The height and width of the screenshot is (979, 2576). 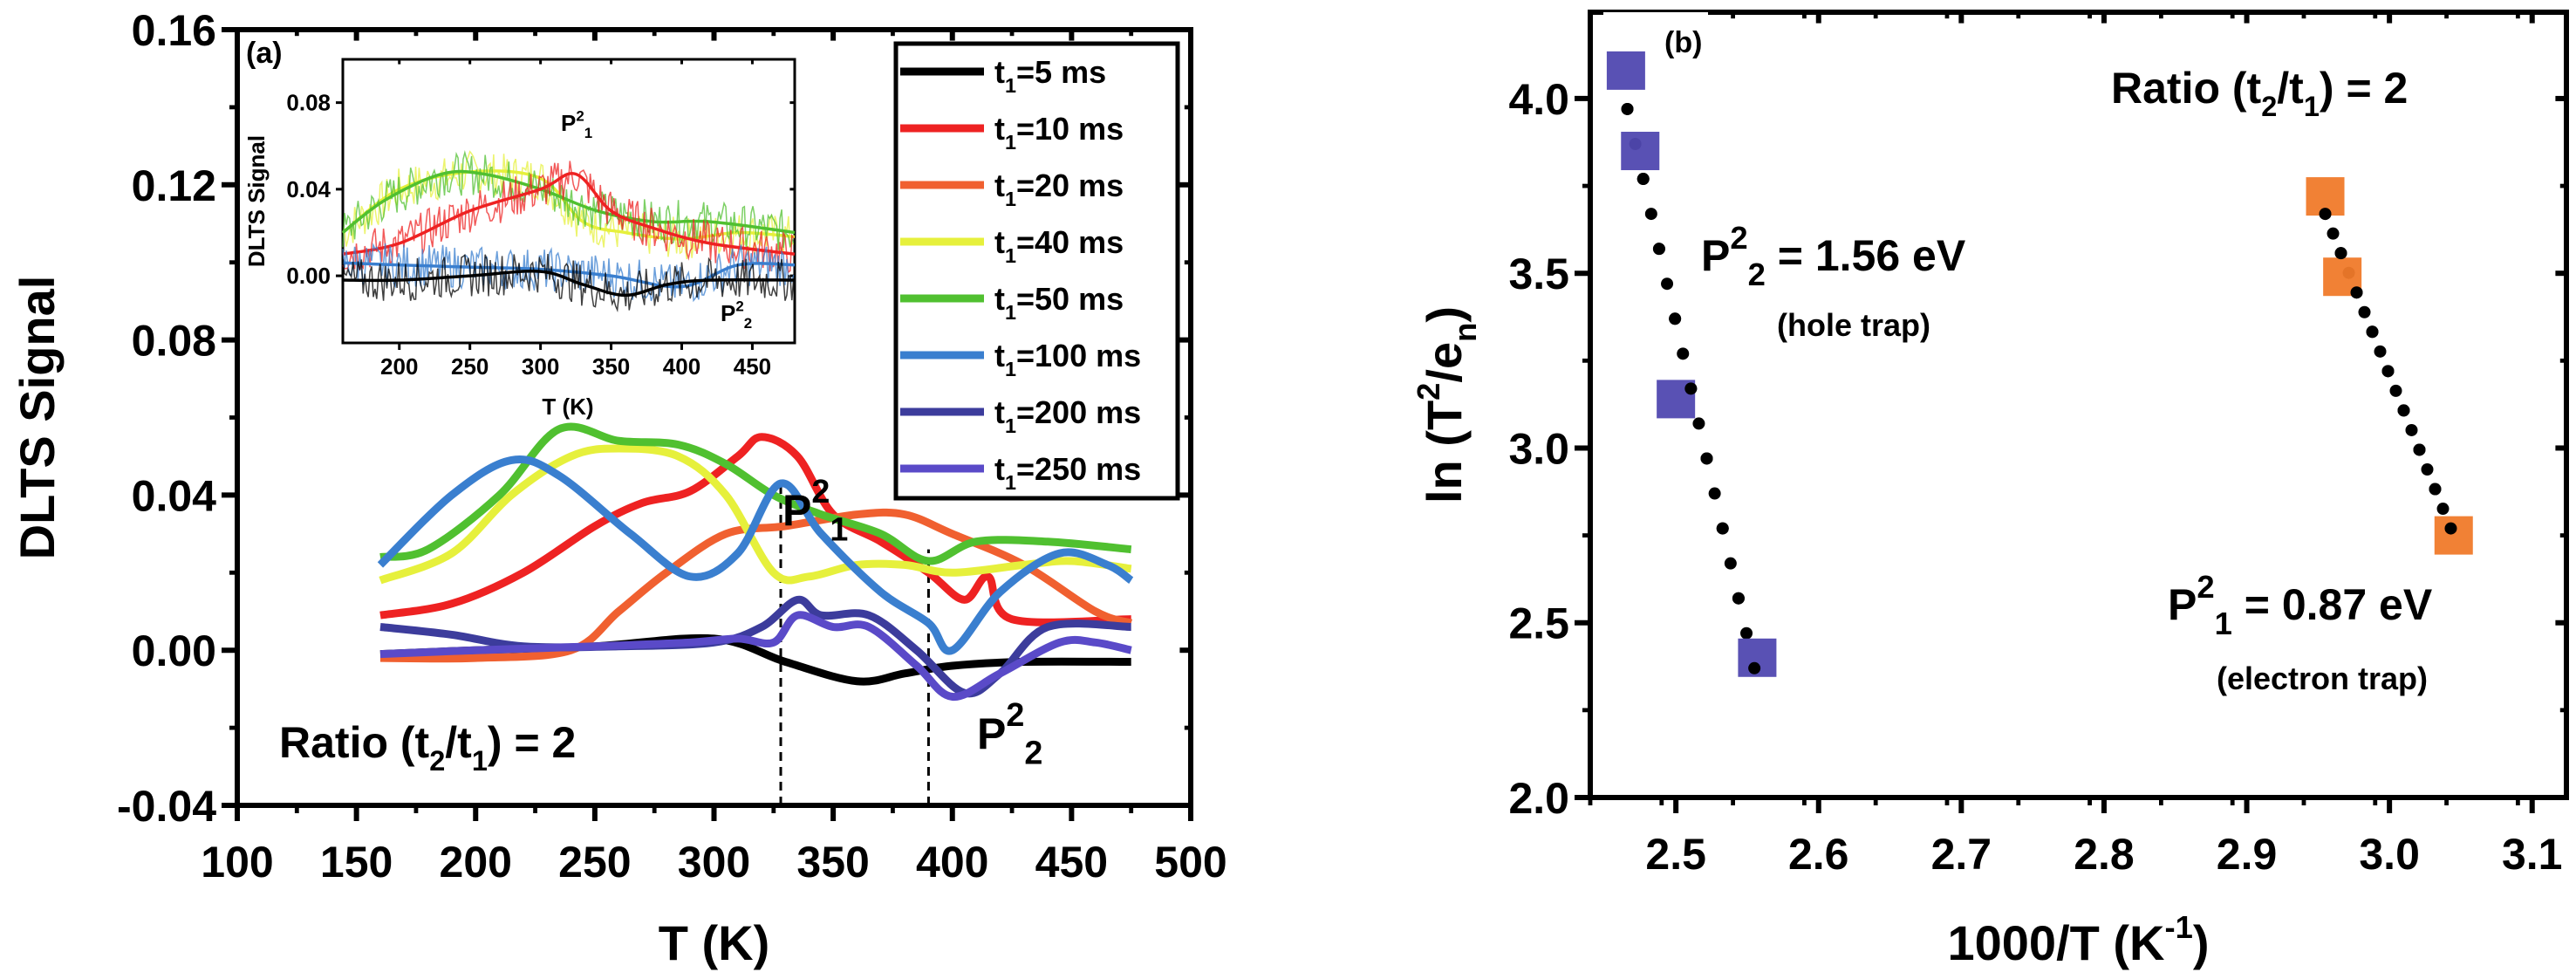 I want to click on inset-y-tick-label: 0.00, so click(x=308, y=276).